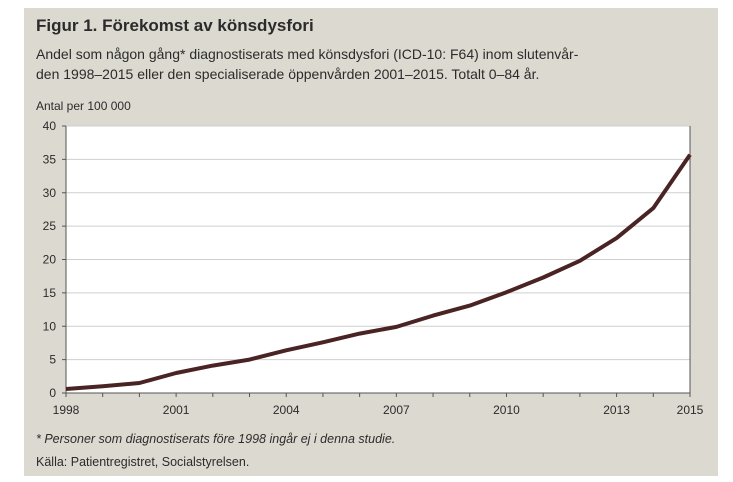  I want to click on x-tick-label: 2015, so click(690, 410).